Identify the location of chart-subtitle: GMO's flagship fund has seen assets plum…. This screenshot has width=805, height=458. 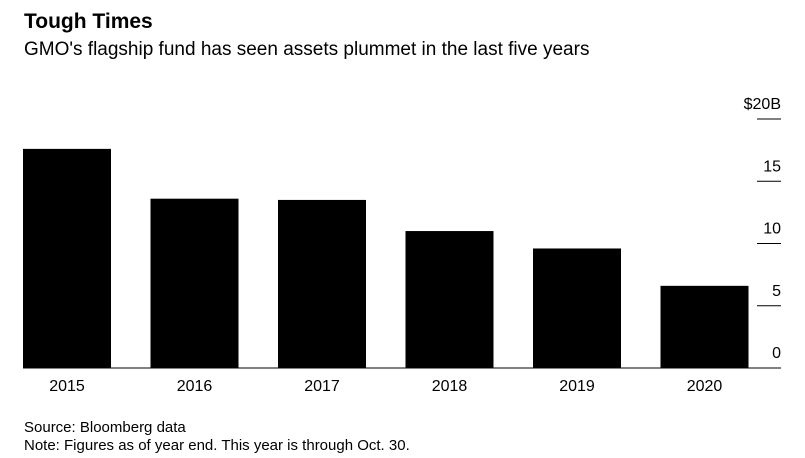
(306, 49).